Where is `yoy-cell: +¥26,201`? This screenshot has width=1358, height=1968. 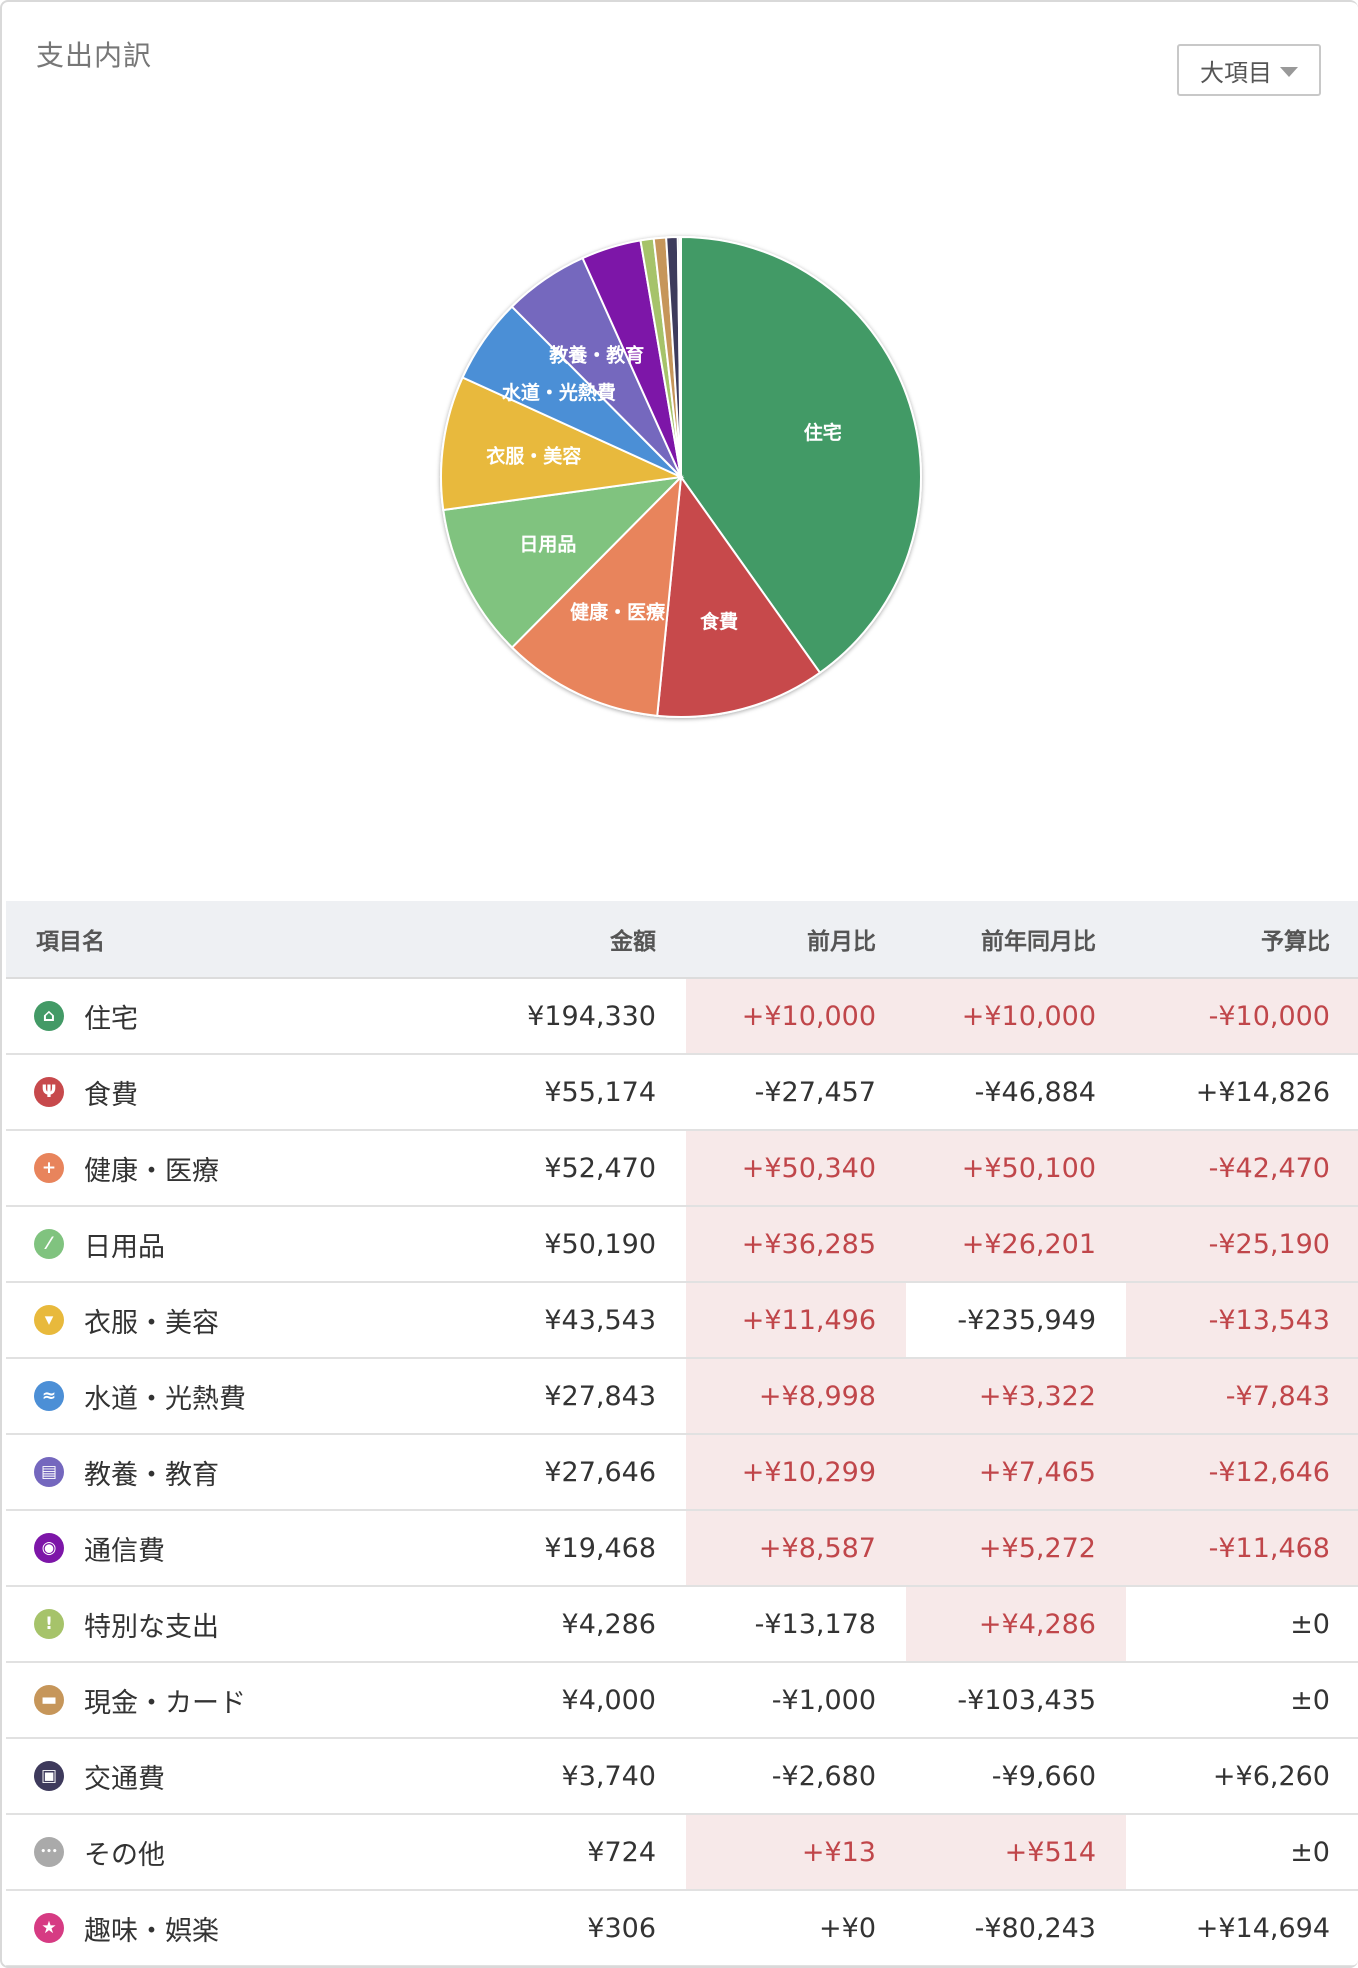 yoy-cell: +¥26,201 is located at coordinates (1016, 1244).